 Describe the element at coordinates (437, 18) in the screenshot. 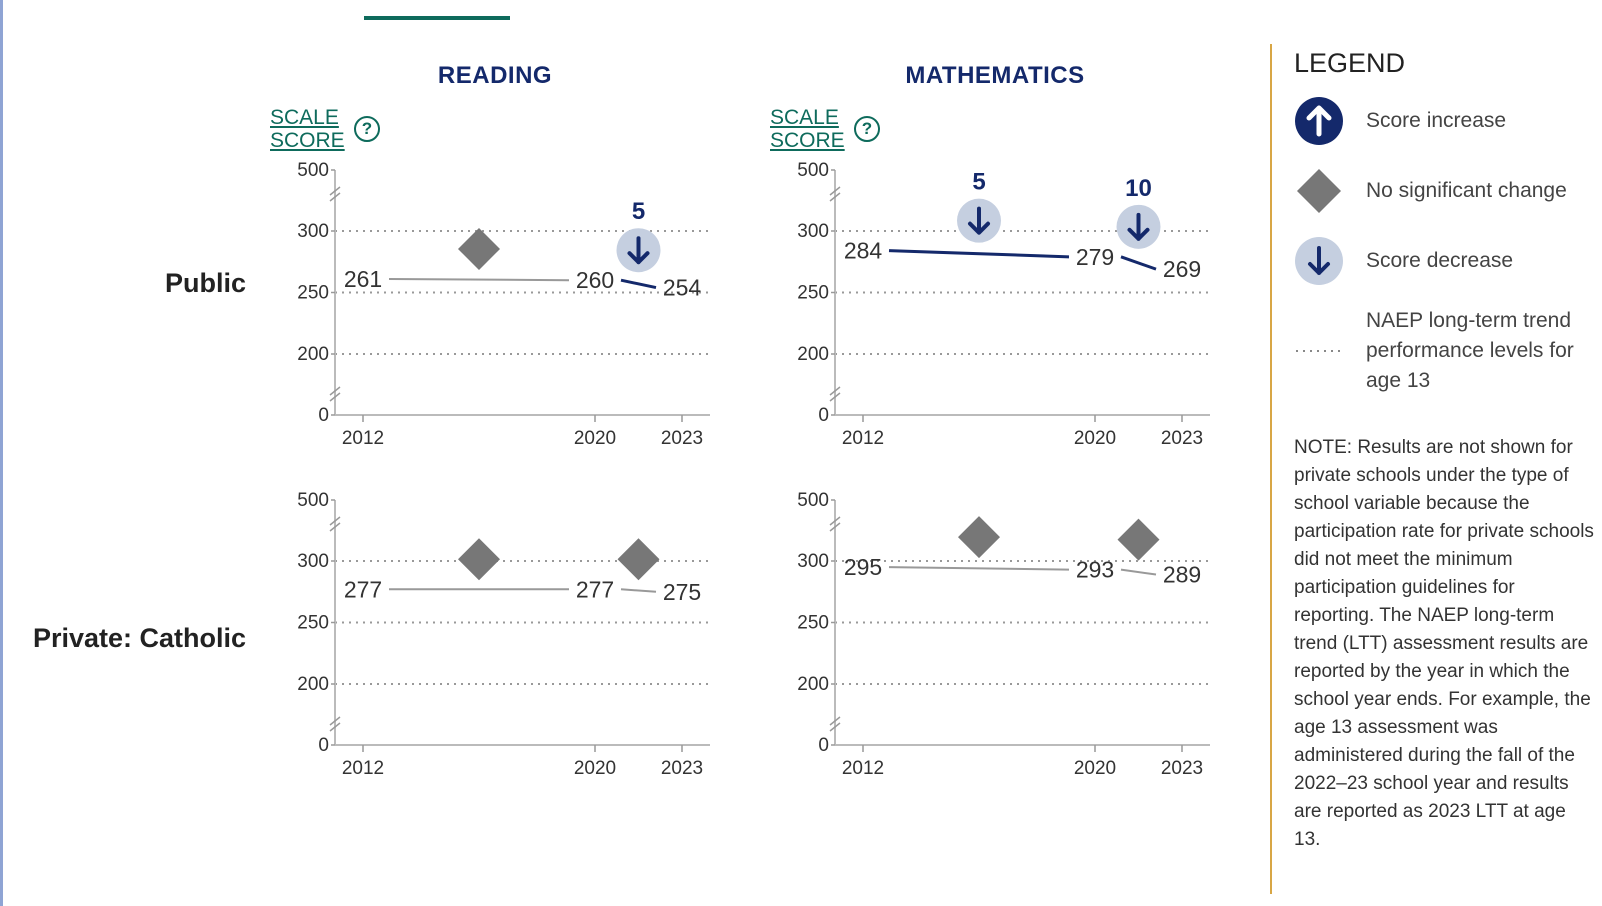

I see `active-tab-indicator` at that location.